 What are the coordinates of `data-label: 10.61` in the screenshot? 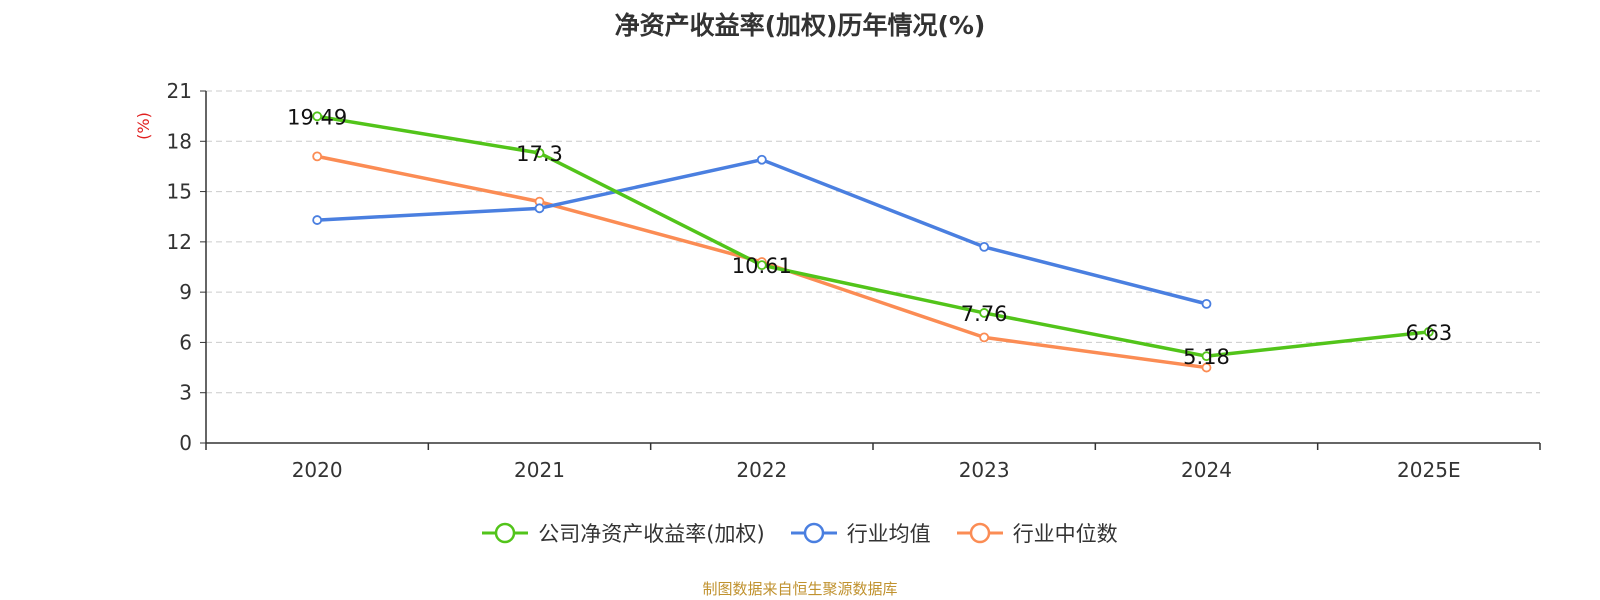 It's located at (762, 266).